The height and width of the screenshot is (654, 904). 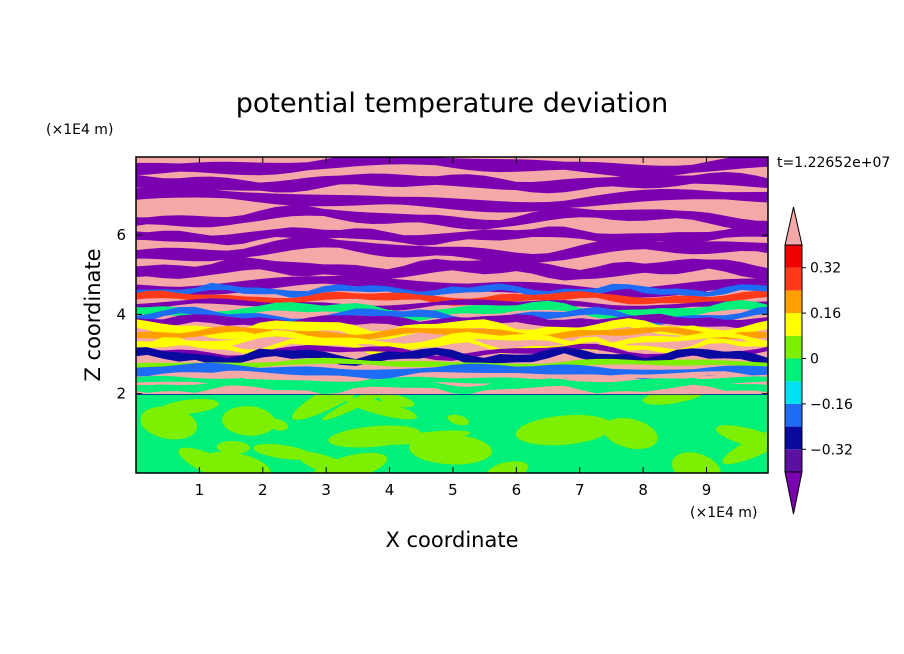 I want to click on colorbar-label: 0.32, so click(x=825, y=269).